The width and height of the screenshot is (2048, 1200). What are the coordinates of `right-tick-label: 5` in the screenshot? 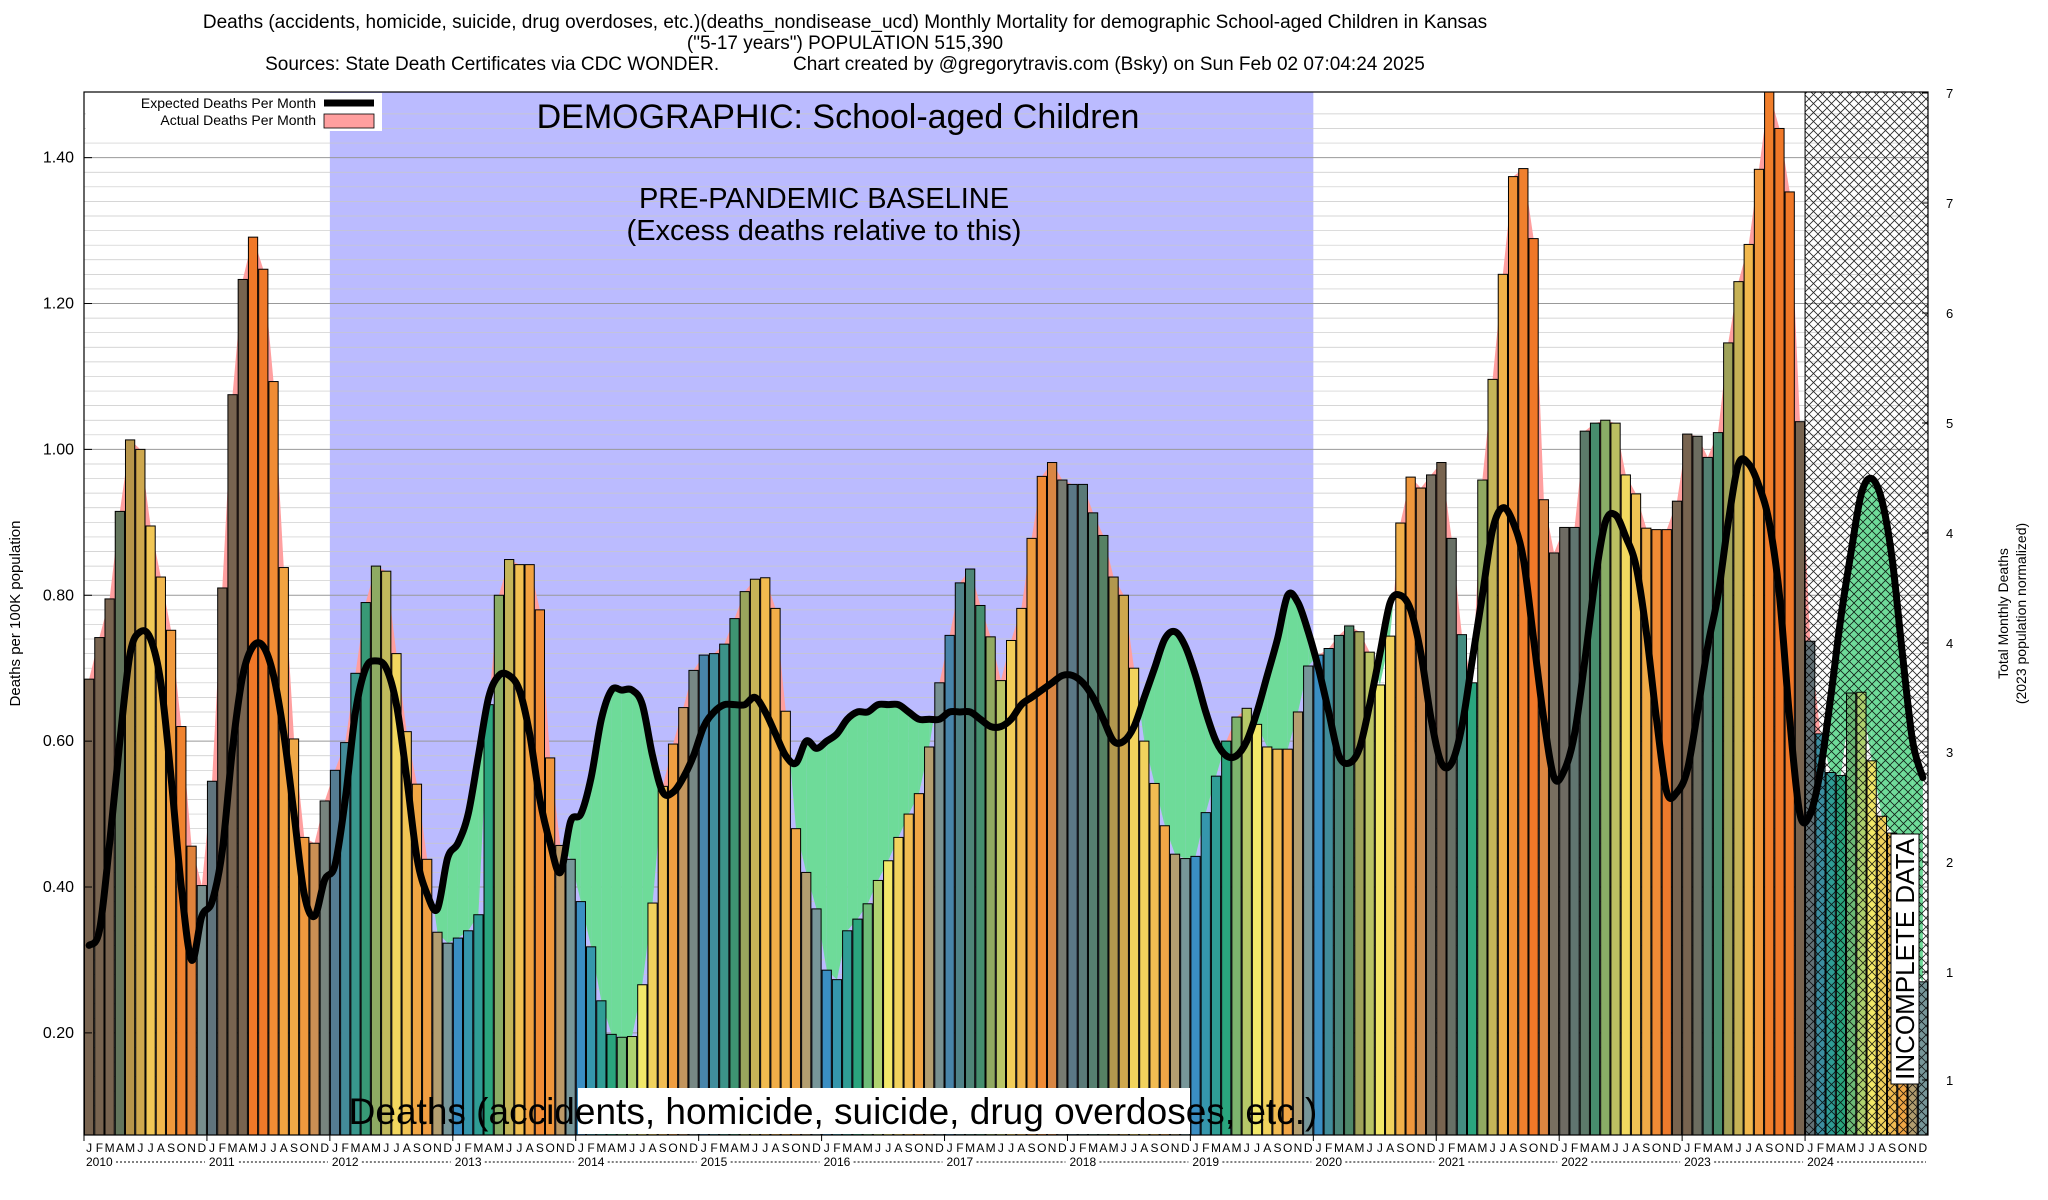 It's located at (1949, 423).